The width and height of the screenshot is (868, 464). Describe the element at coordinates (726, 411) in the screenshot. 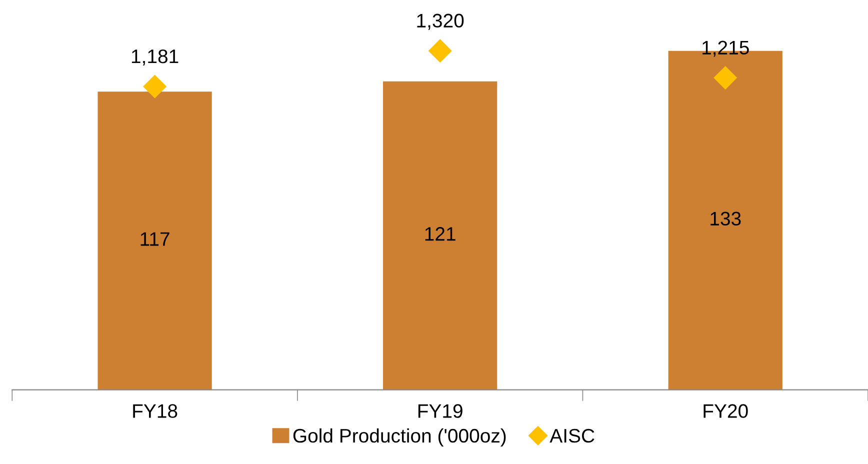

I see `x-tick-label: FY20` at that location.